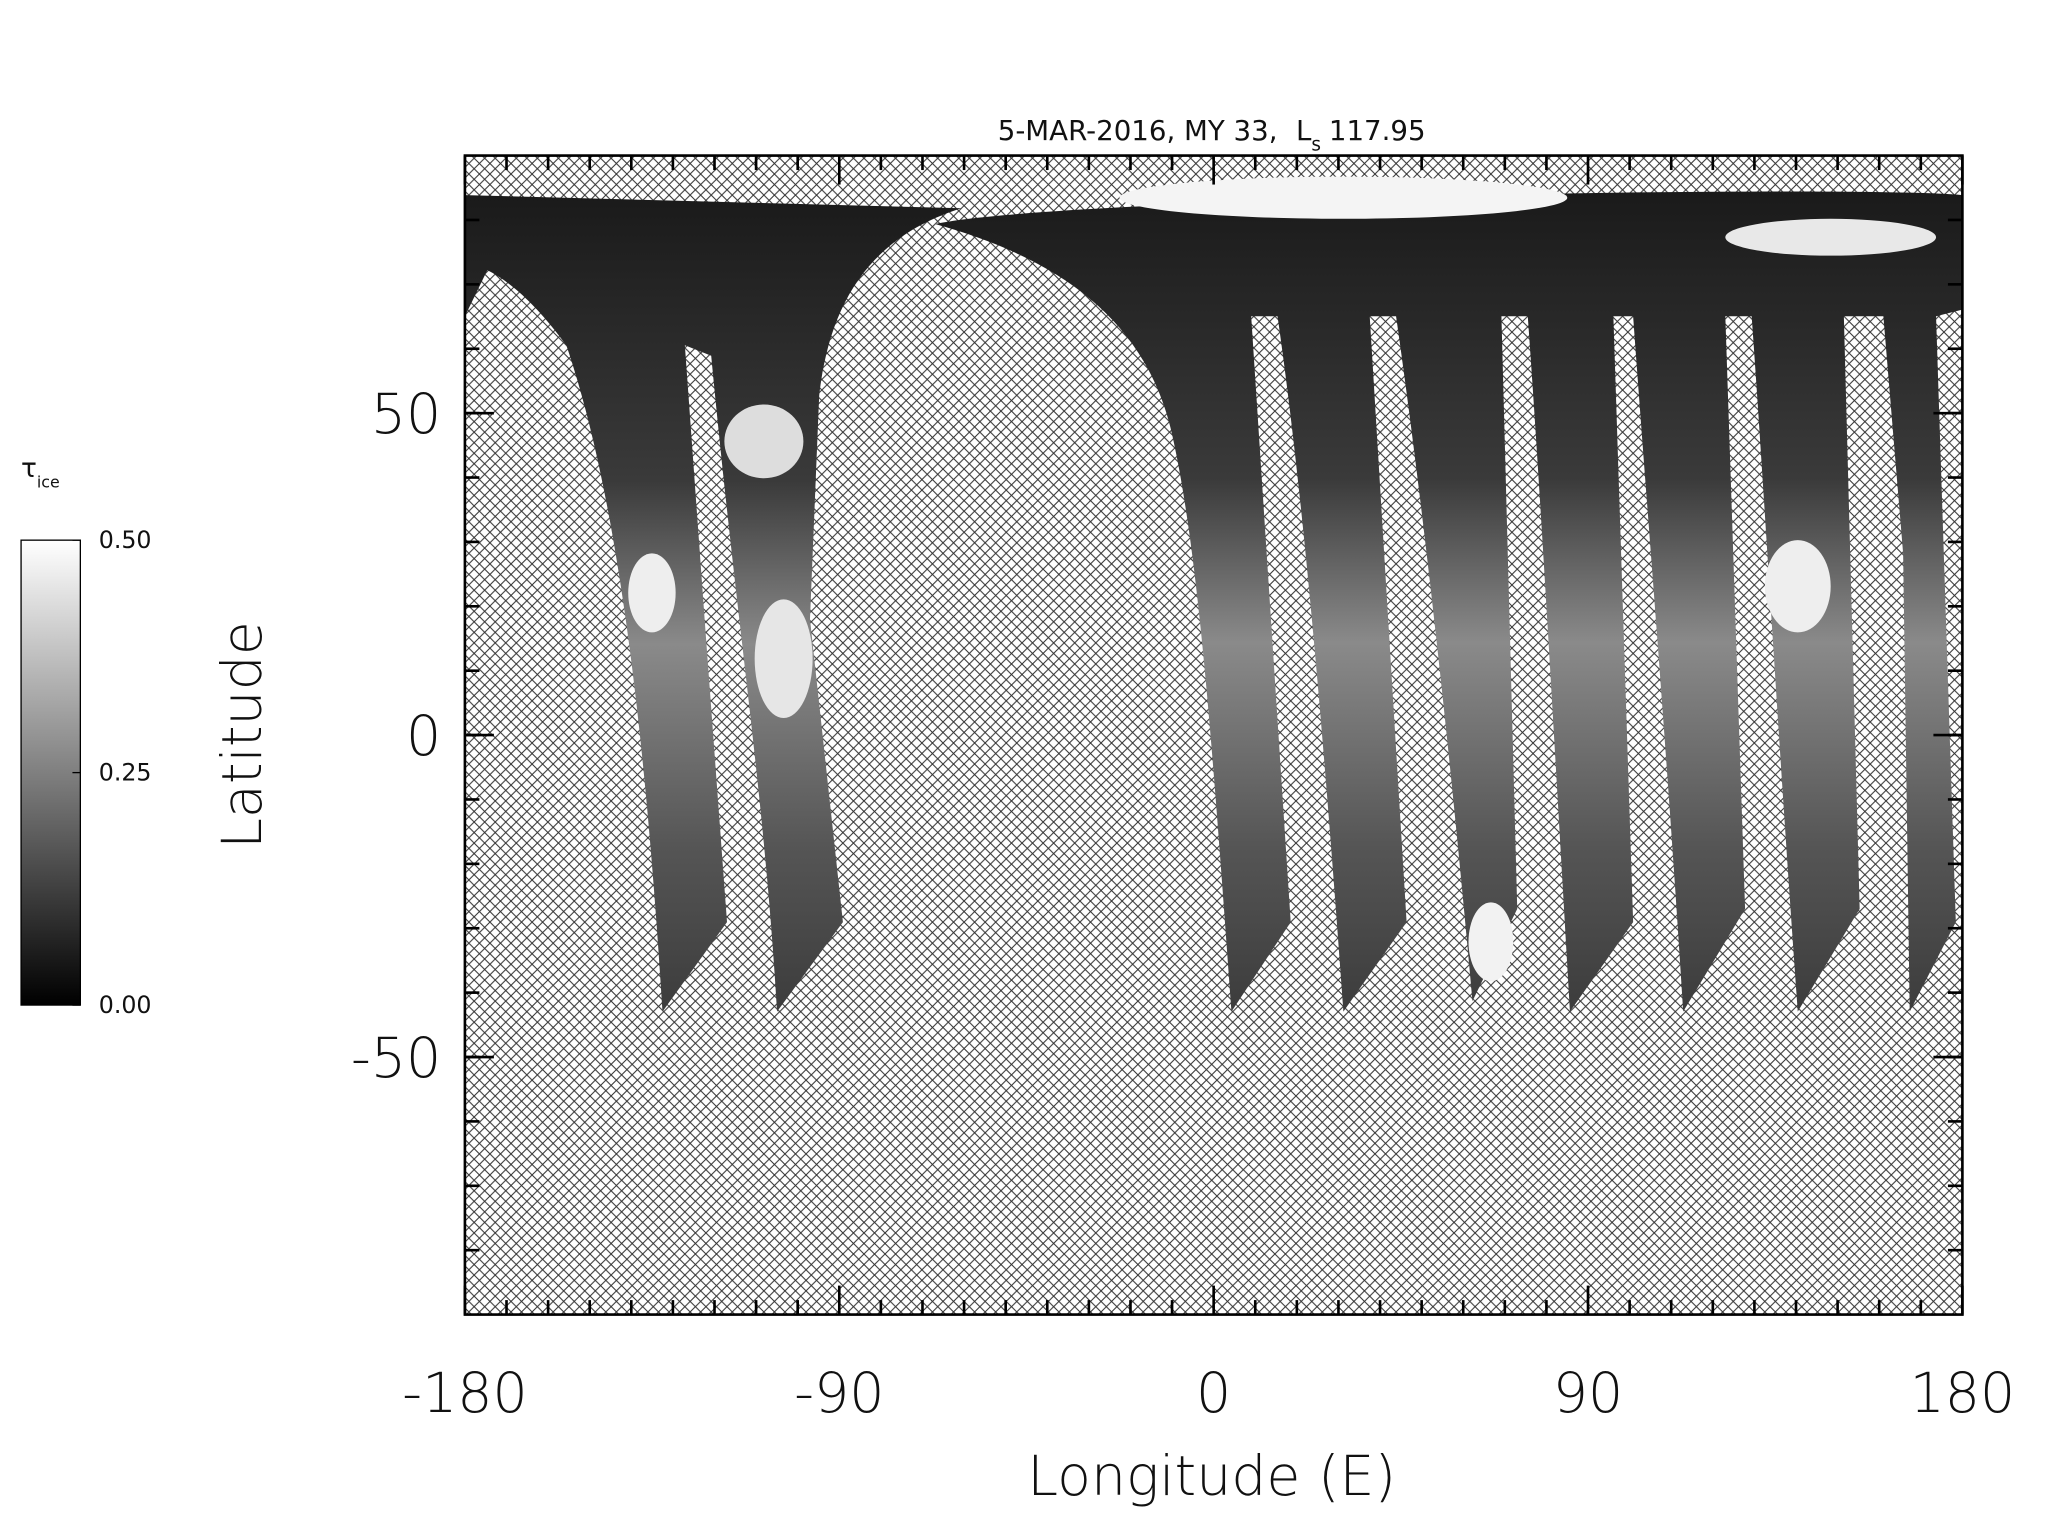 This screenshot has height=1536, width=2048. I want to click on y-tick-label: -50, so click(396, 1059).